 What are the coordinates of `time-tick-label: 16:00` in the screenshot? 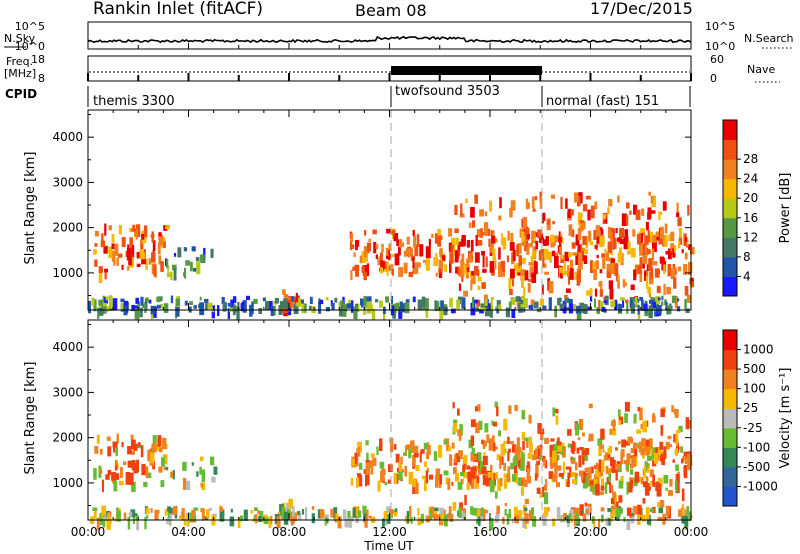 It's located at (490, 532).